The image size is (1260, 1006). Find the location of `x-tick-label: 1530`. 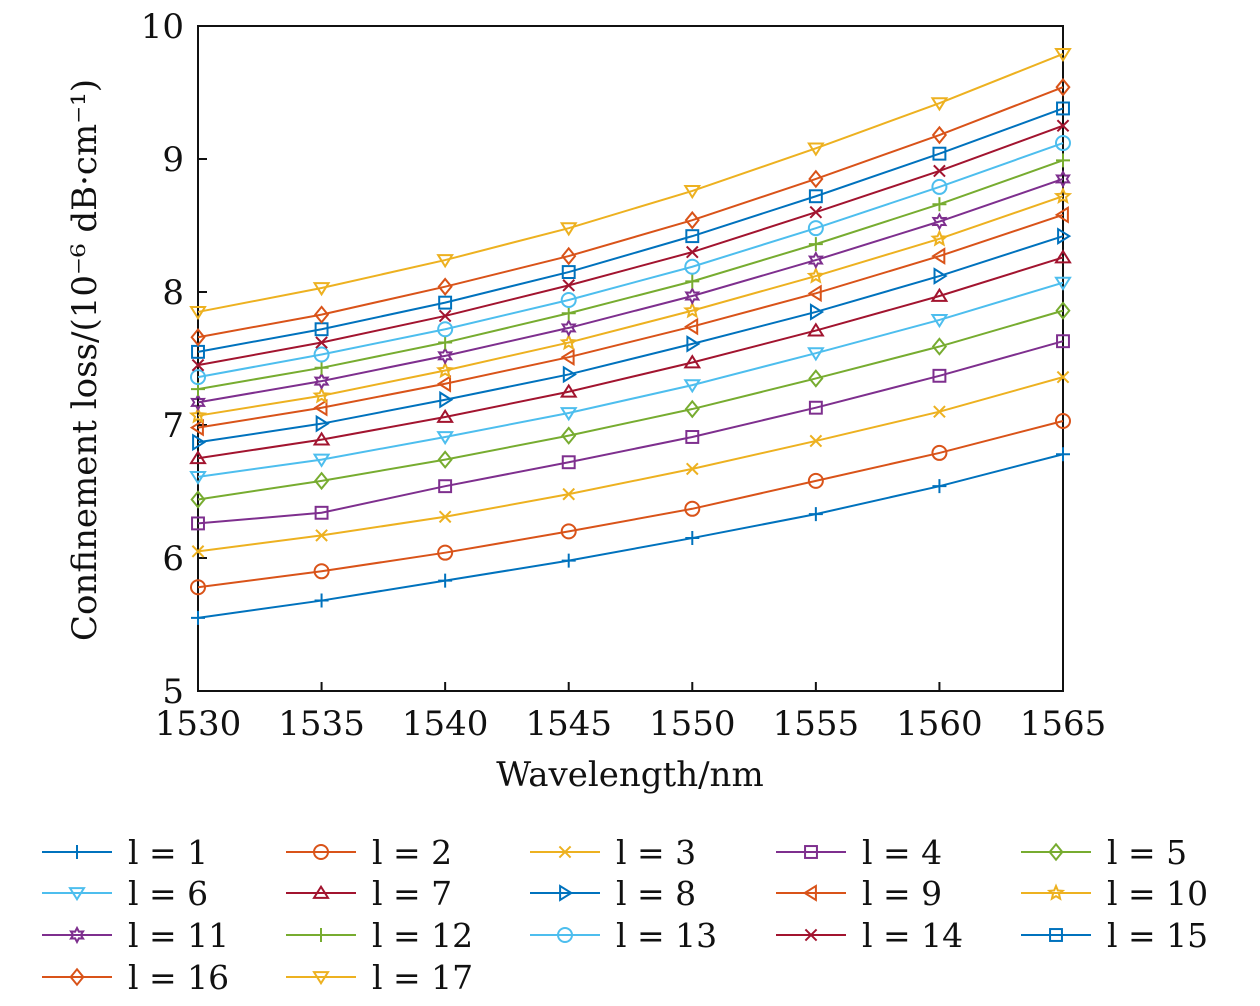

x-tick-label: 1530 is located at coordinates (198, 724).